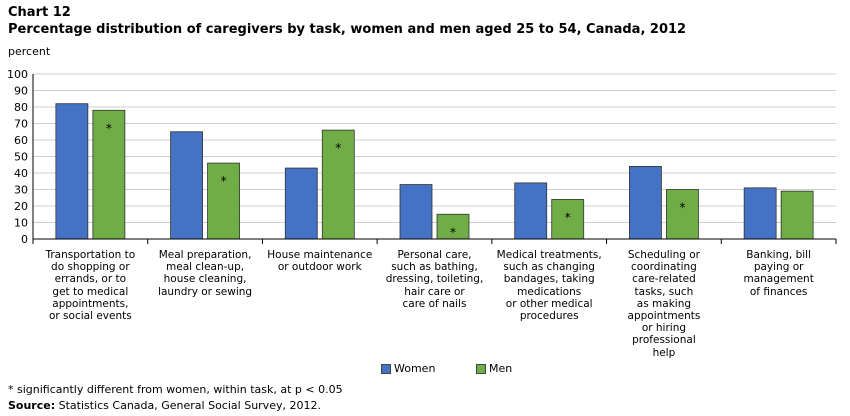  I want to click on x-category-label-line: or other medical, so click(549, 303).